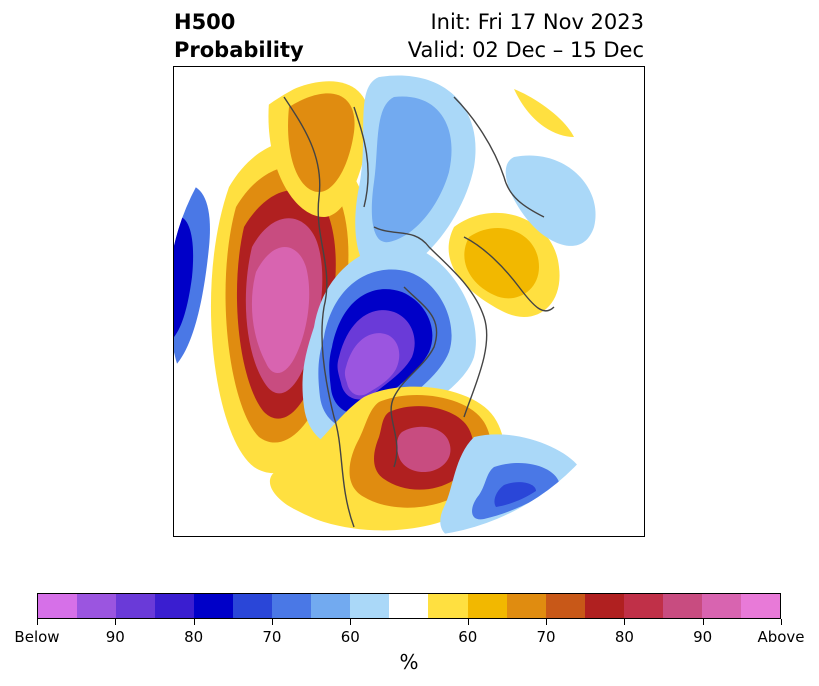  I want to click on colorbar-unit-label: %, so click(409, 662).